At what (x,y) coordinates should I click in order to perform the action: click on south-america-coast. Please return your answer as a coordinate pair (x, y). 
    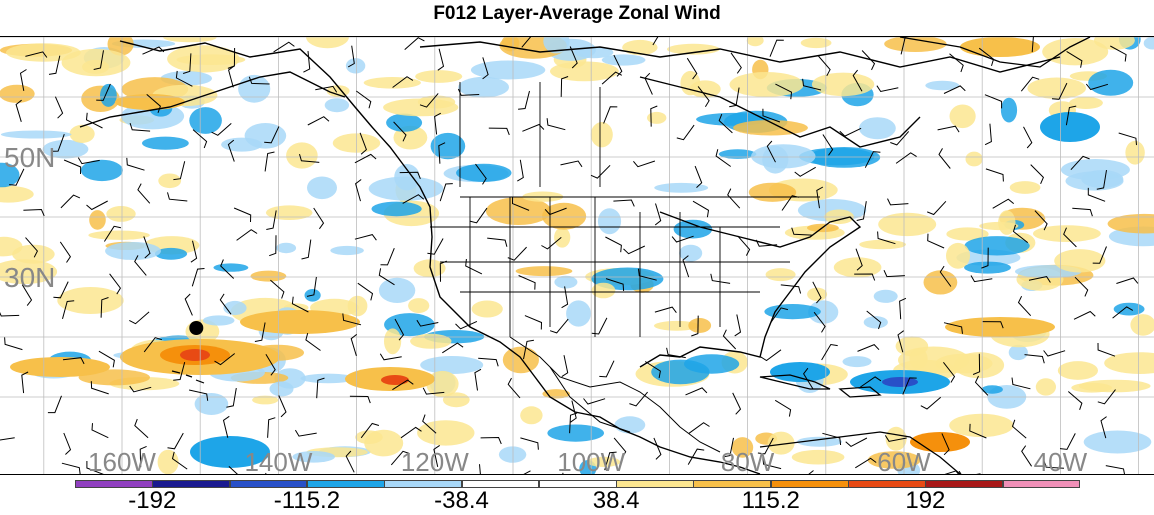
    Looking at the image, I should click on (860, 452).